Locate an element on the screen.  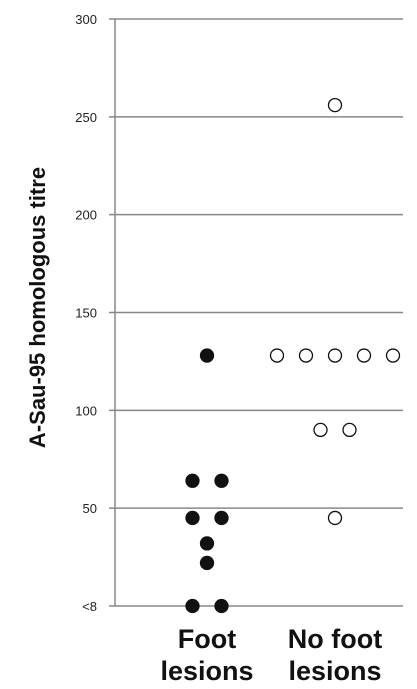
y-tick-label: 50 is located at coordinates (90, 508).